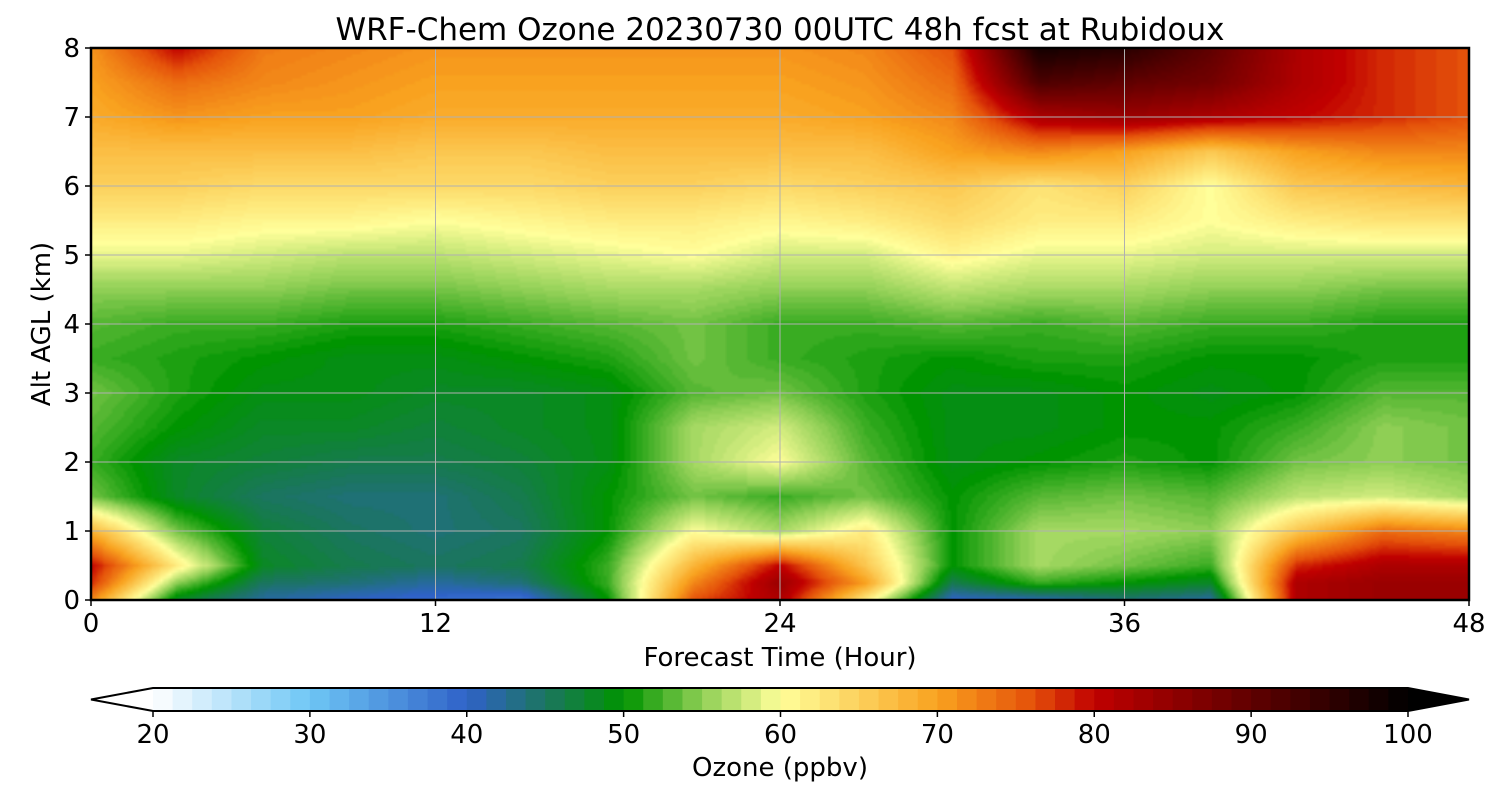 This screenshot has width=1500, height=800. Describe the element at coordinates (42, 324) in the screenshot. I see `y-axis-label: Alt AGL (km)` at that location.